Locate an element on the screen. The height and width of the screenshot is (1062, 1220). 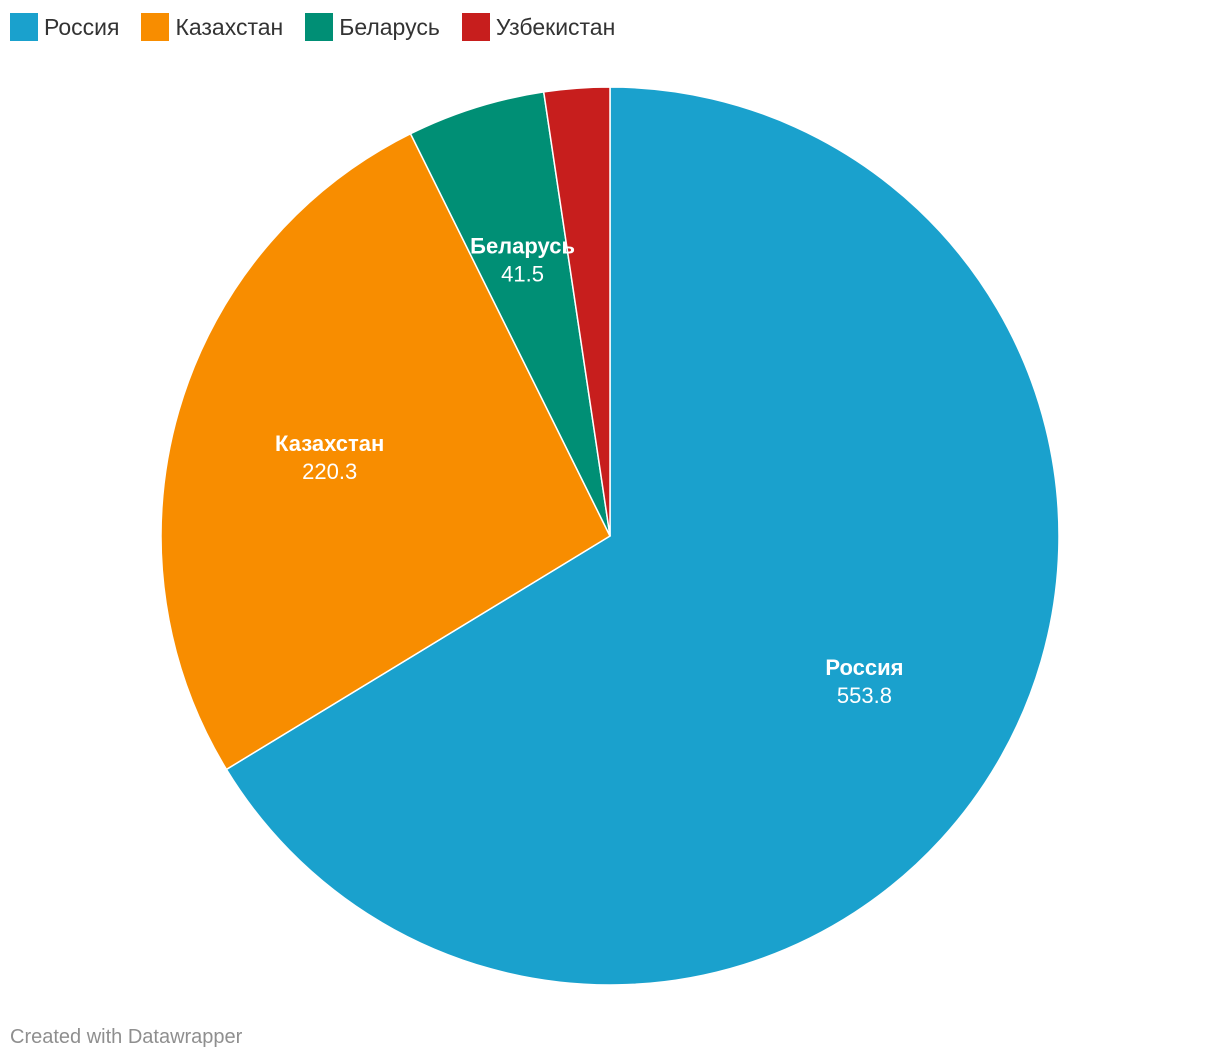
legend-swatch-belarus is located at coordinates (319, 27).